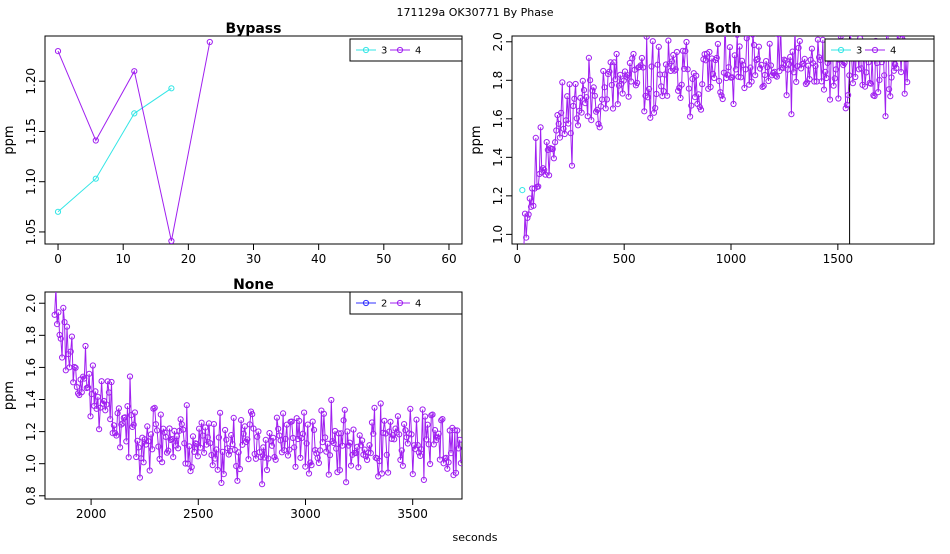  What do you see at coordinates (318, 259) in the screenshot?
I see `x-tick-label: 40` at bounding box center [318, 259].